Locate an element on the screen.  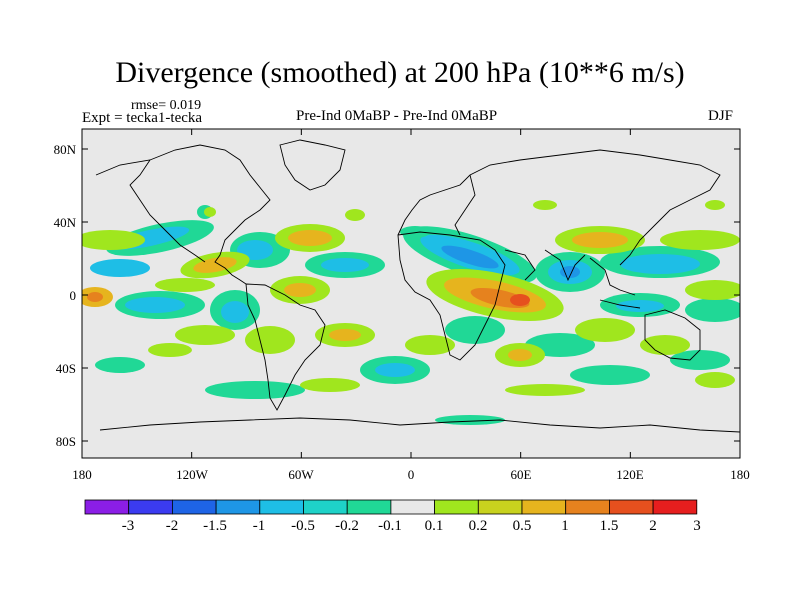
colorbar-label: 3 is located at coordinates (697, 526).